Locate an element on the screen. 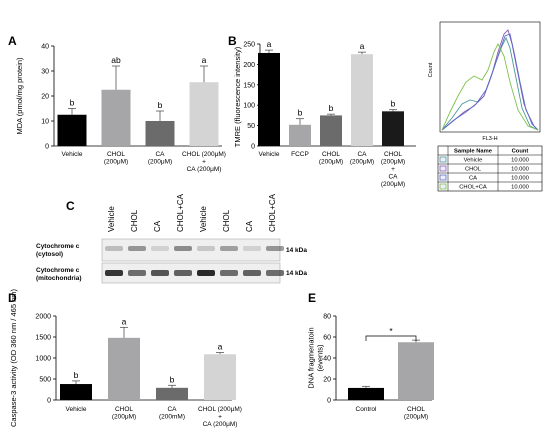 The height and width of the screenshot is (447, 550). y-tick-label: 2000 is located at coordinates (43, 317).